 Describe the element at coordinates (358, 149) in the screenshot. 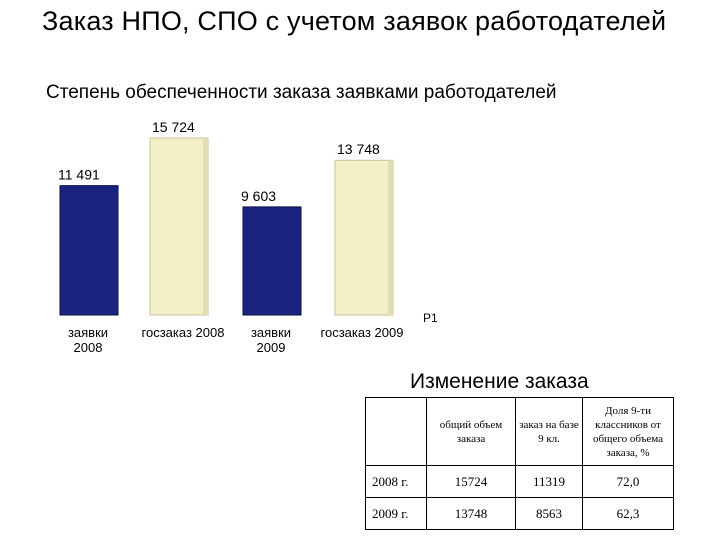

I see `data-label: 13 748` at that location.